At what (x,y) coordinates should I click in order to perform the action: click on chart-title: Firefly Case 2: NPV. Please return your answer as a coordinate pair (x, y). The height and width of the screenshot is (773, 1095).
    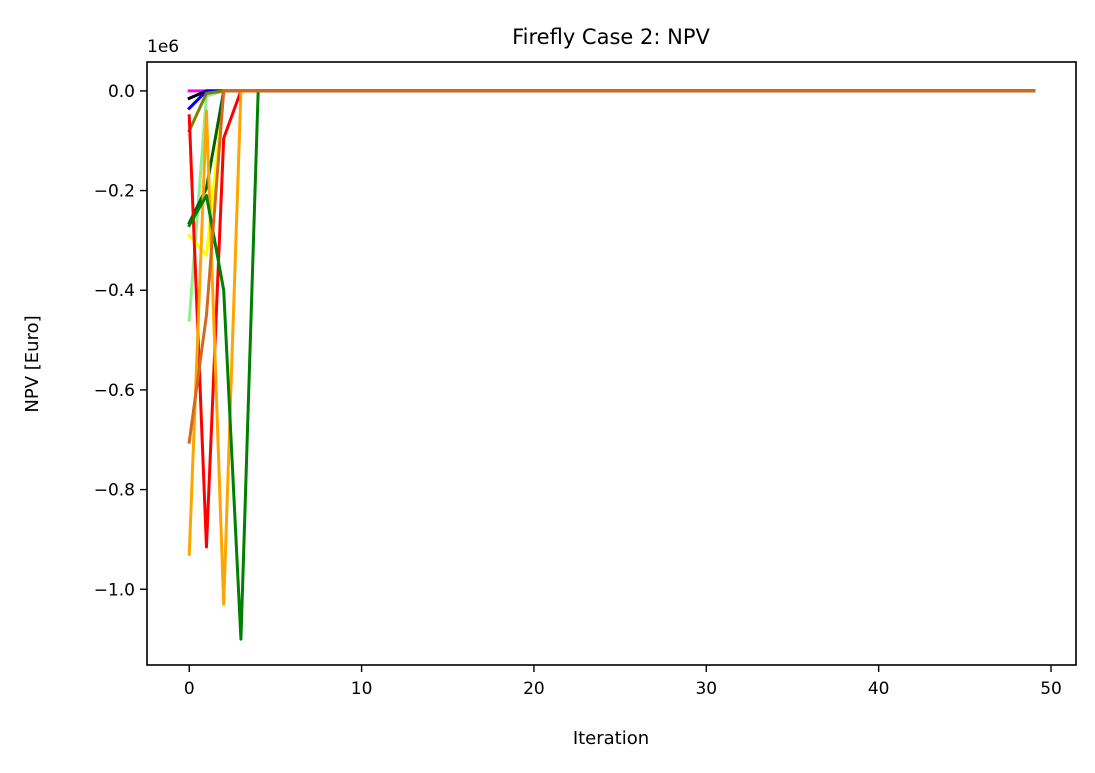
    Looking at the image, I should click on (611, 37).